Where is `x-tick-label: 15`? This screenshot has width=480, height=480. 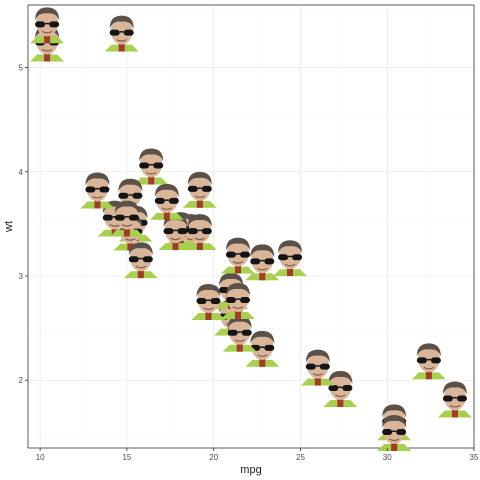
x-tick-label: 15 is located at coordinates (126, 457).